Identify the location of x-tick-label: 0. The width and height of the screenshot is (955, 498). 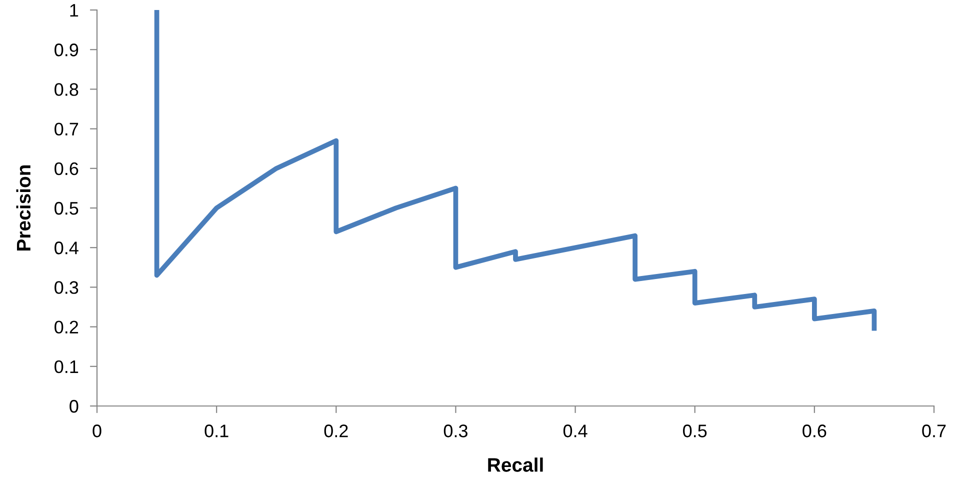
(97, 431).